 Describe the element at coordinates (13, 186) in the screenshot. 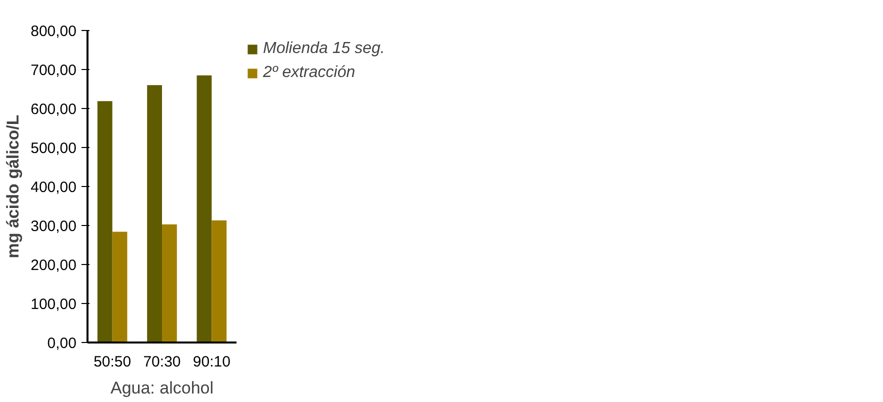

I see `y-axis-title: mg ácido gálico/L` at that location.